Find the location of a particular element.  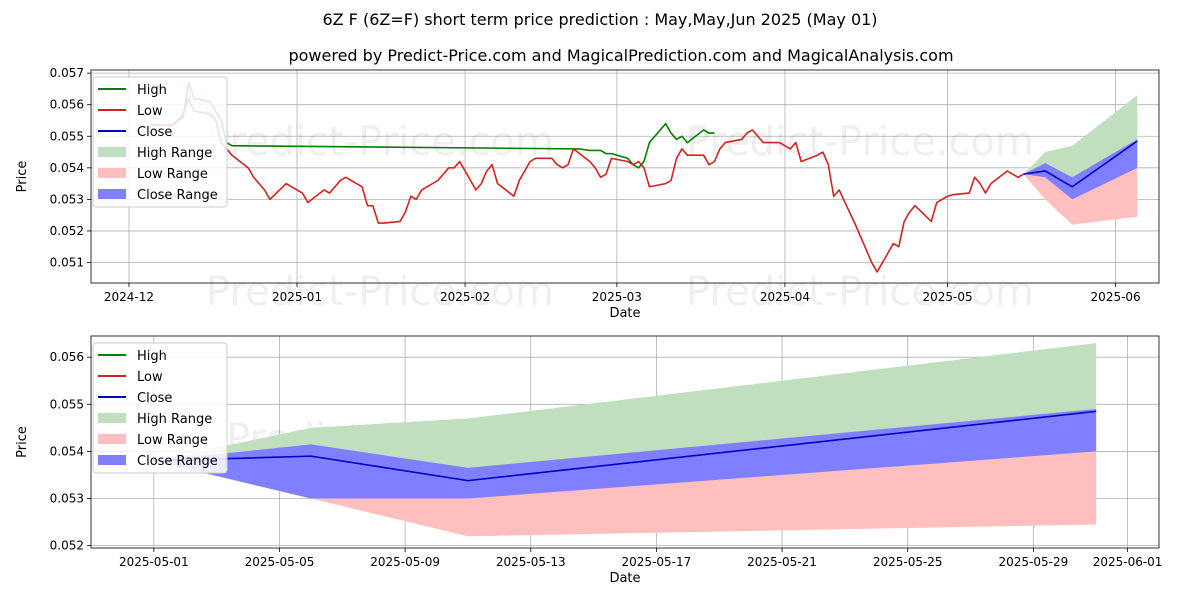

x-tick-label: 2025-05 is located at coordinates (947, 297).